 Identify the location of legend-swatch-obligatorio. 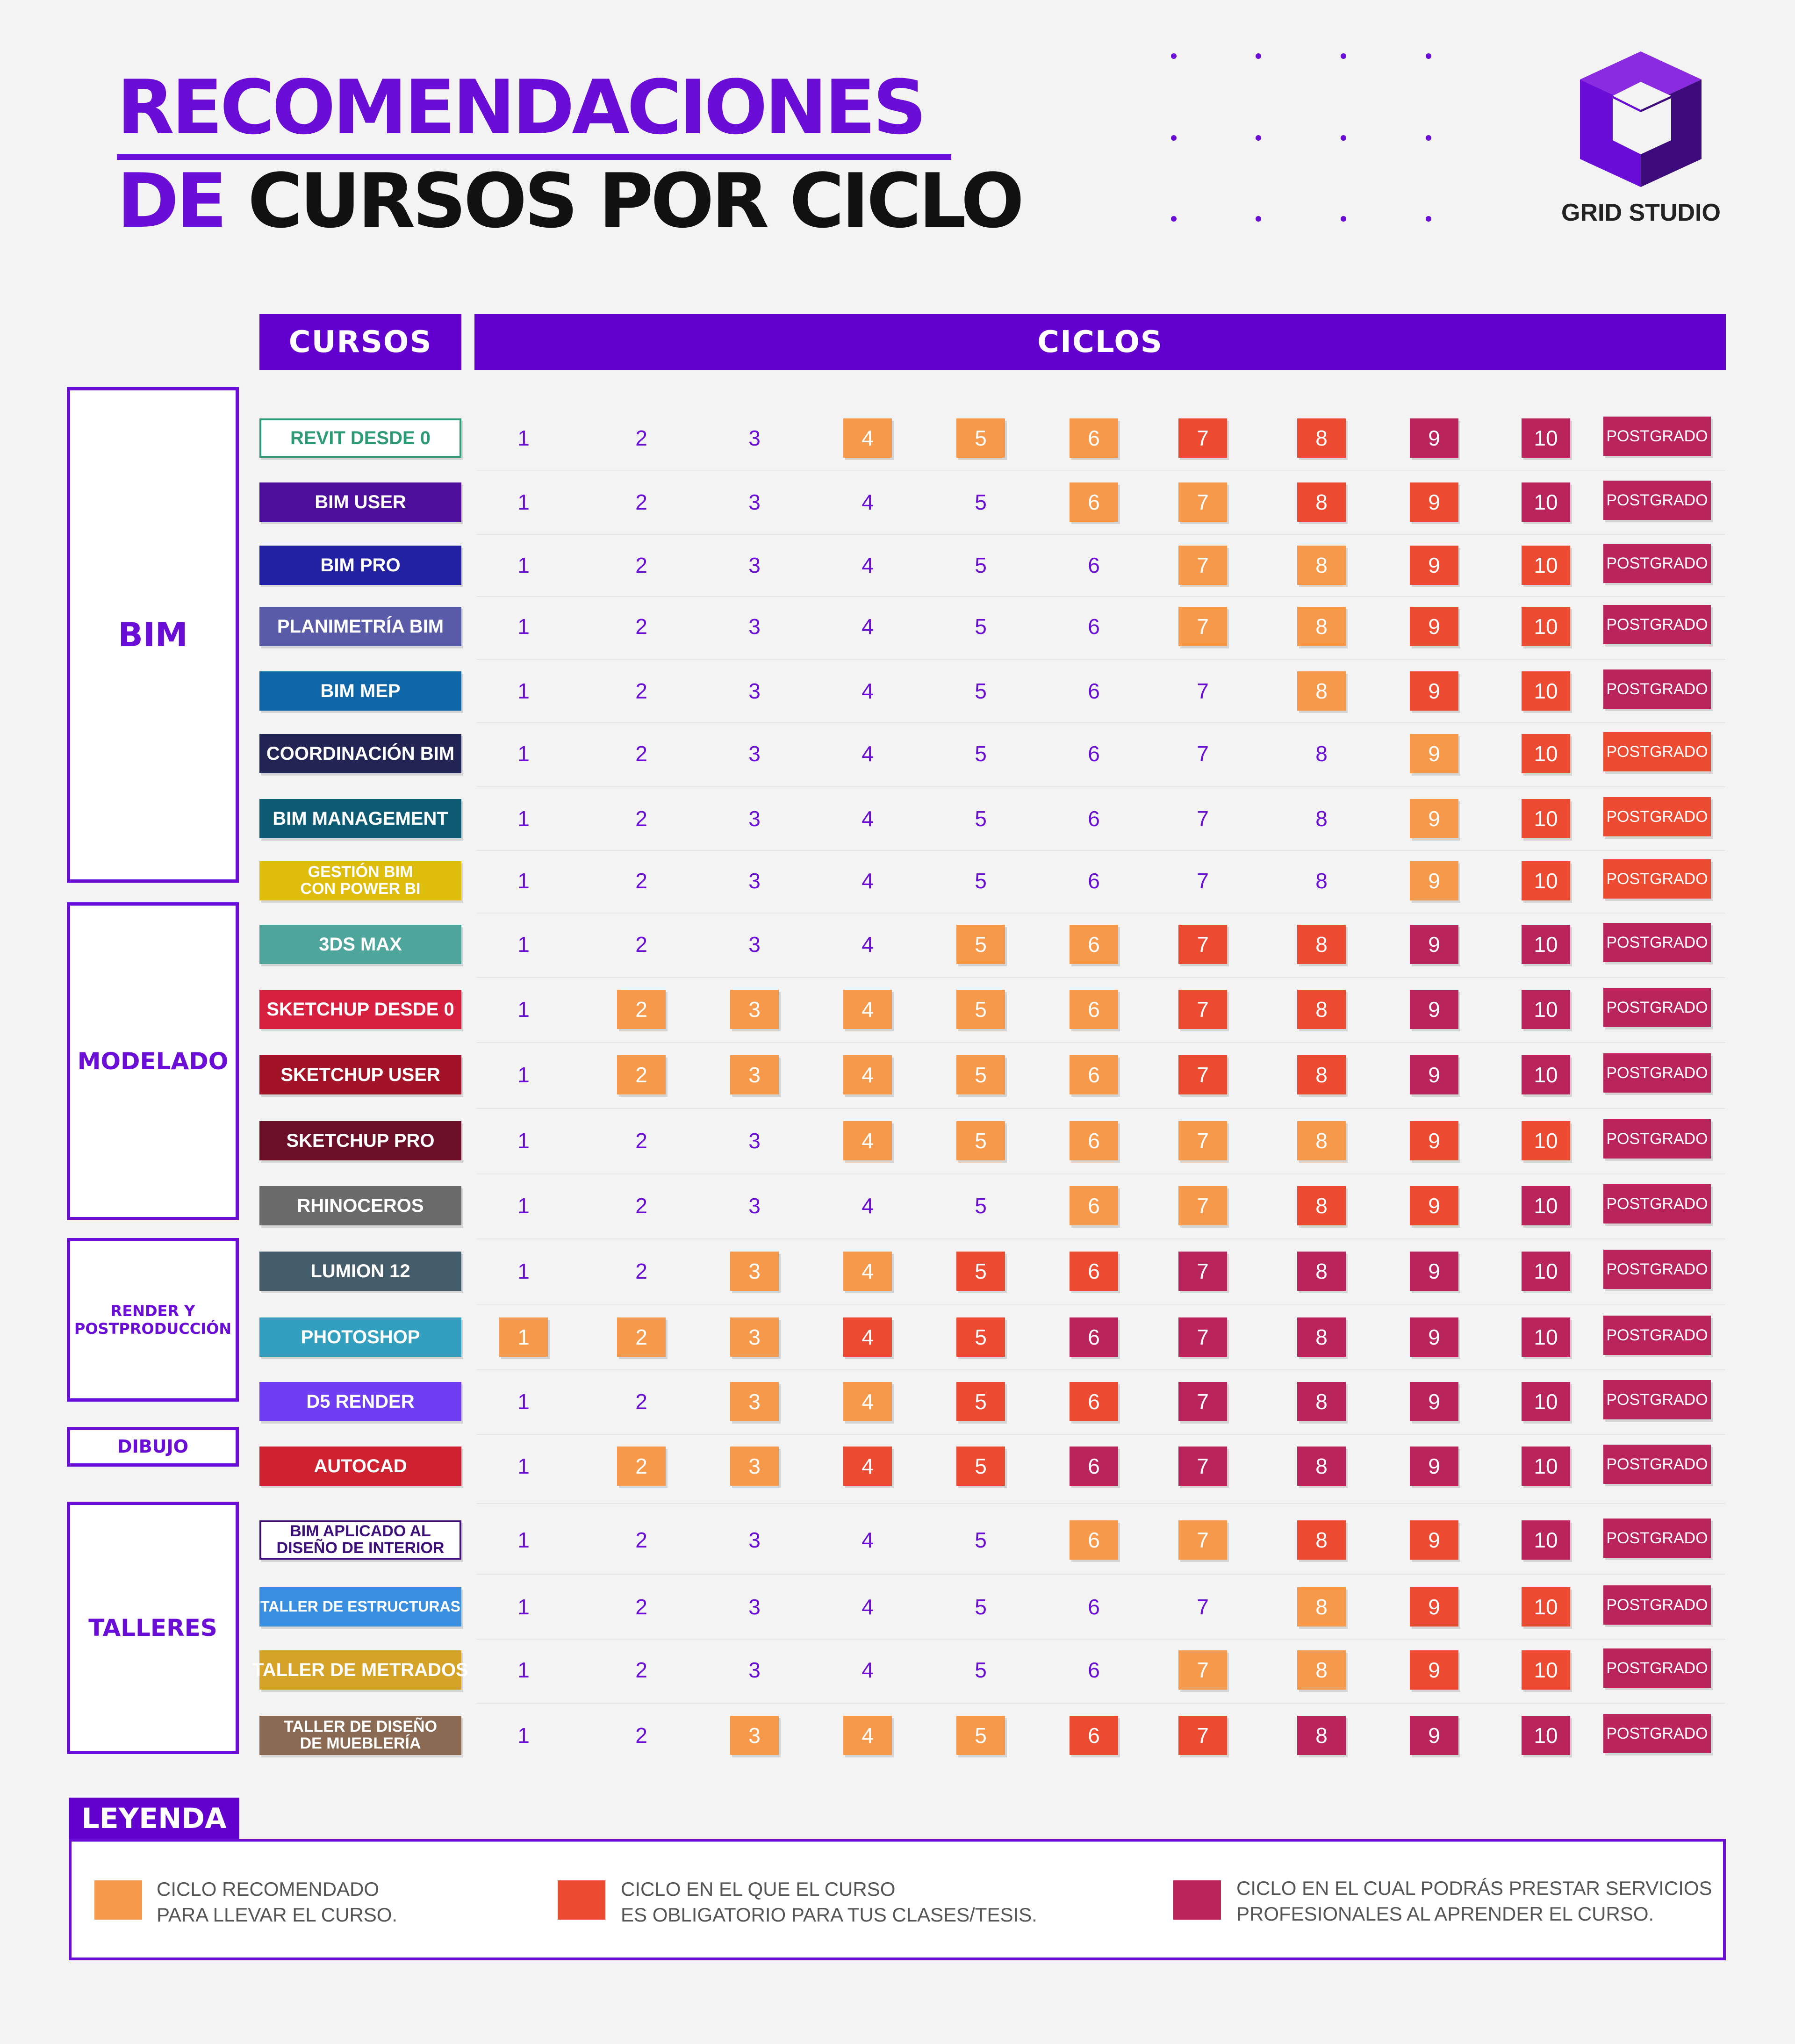
(581, 1900).